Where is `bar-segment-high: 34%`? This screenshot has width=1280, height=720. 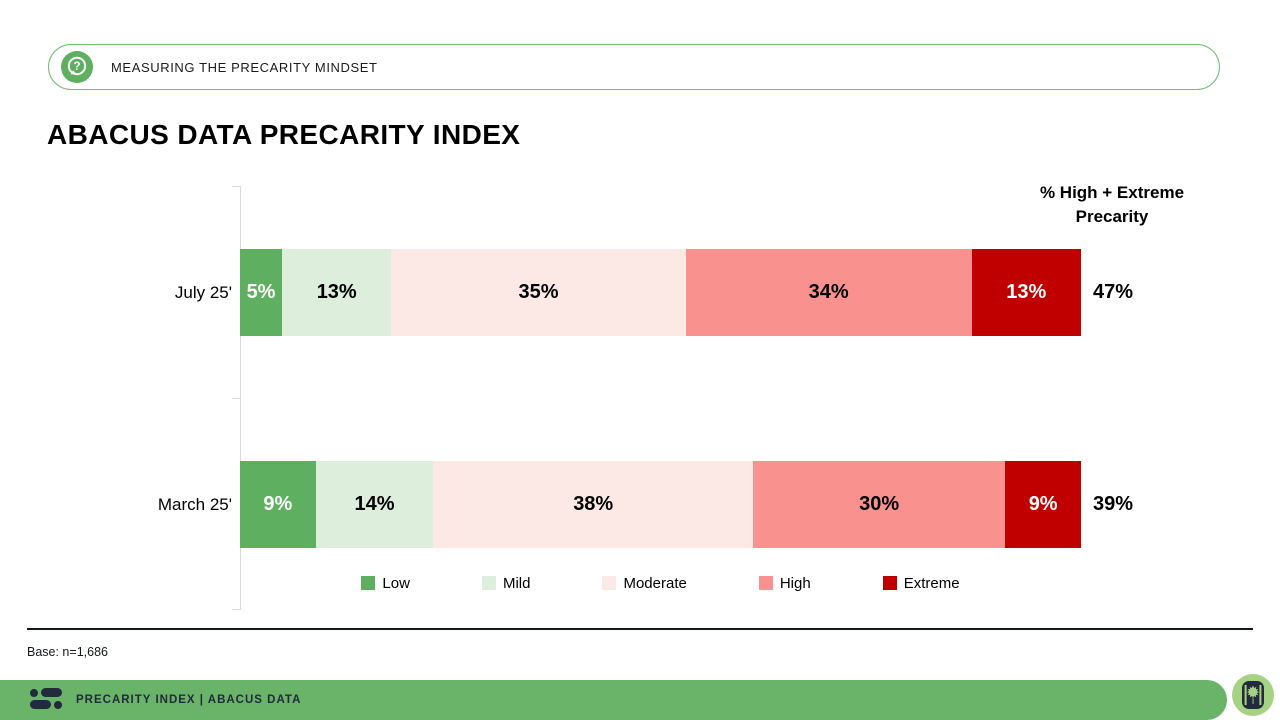
bar-segment-high: 34% is located at coordinates (828, 292).